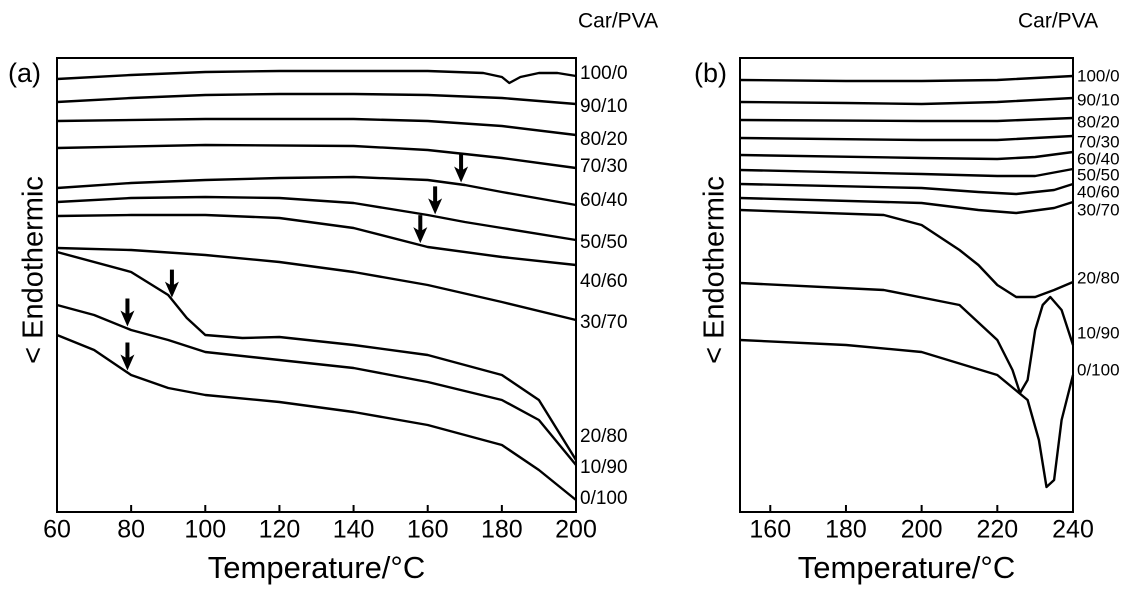 The height and width of the screenshot is (592, 1138). What do you see at coordinates (280, 530) in the screenshot?
I see `x-tick-label: 120` at bounding box center [280, 530].